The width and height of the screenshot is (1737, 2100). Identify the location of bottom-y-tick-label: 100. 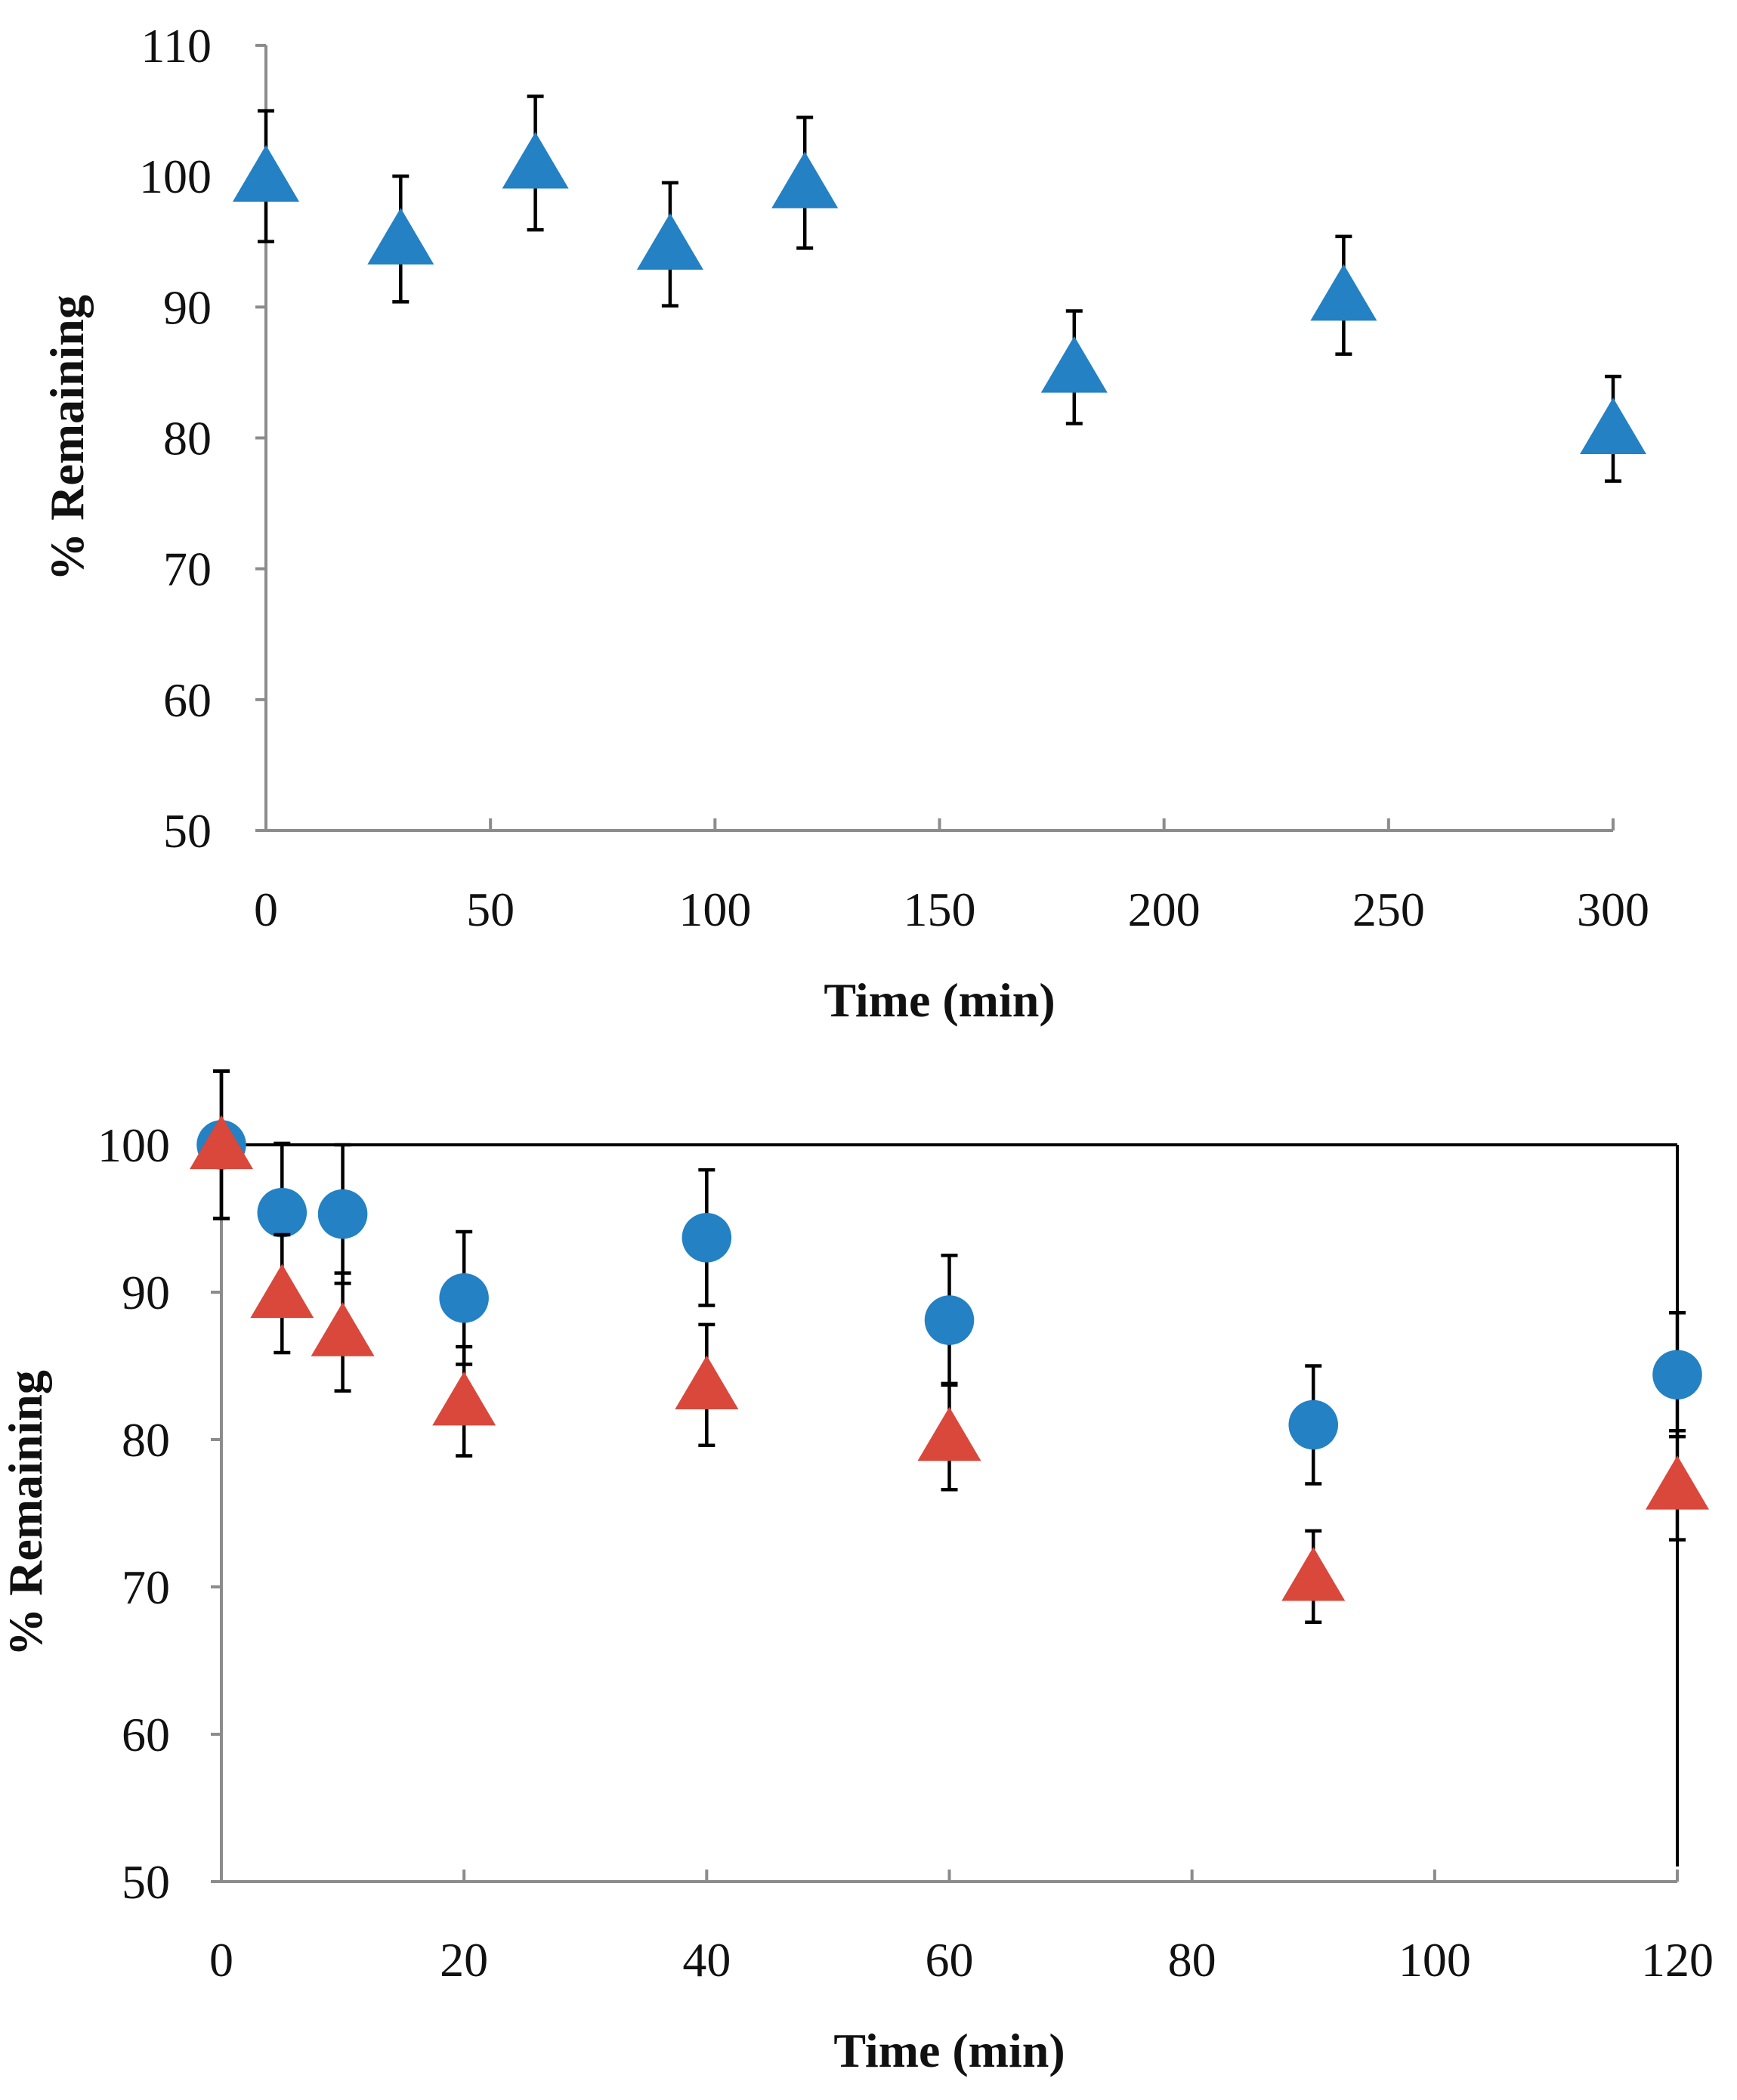
(133, 1145).